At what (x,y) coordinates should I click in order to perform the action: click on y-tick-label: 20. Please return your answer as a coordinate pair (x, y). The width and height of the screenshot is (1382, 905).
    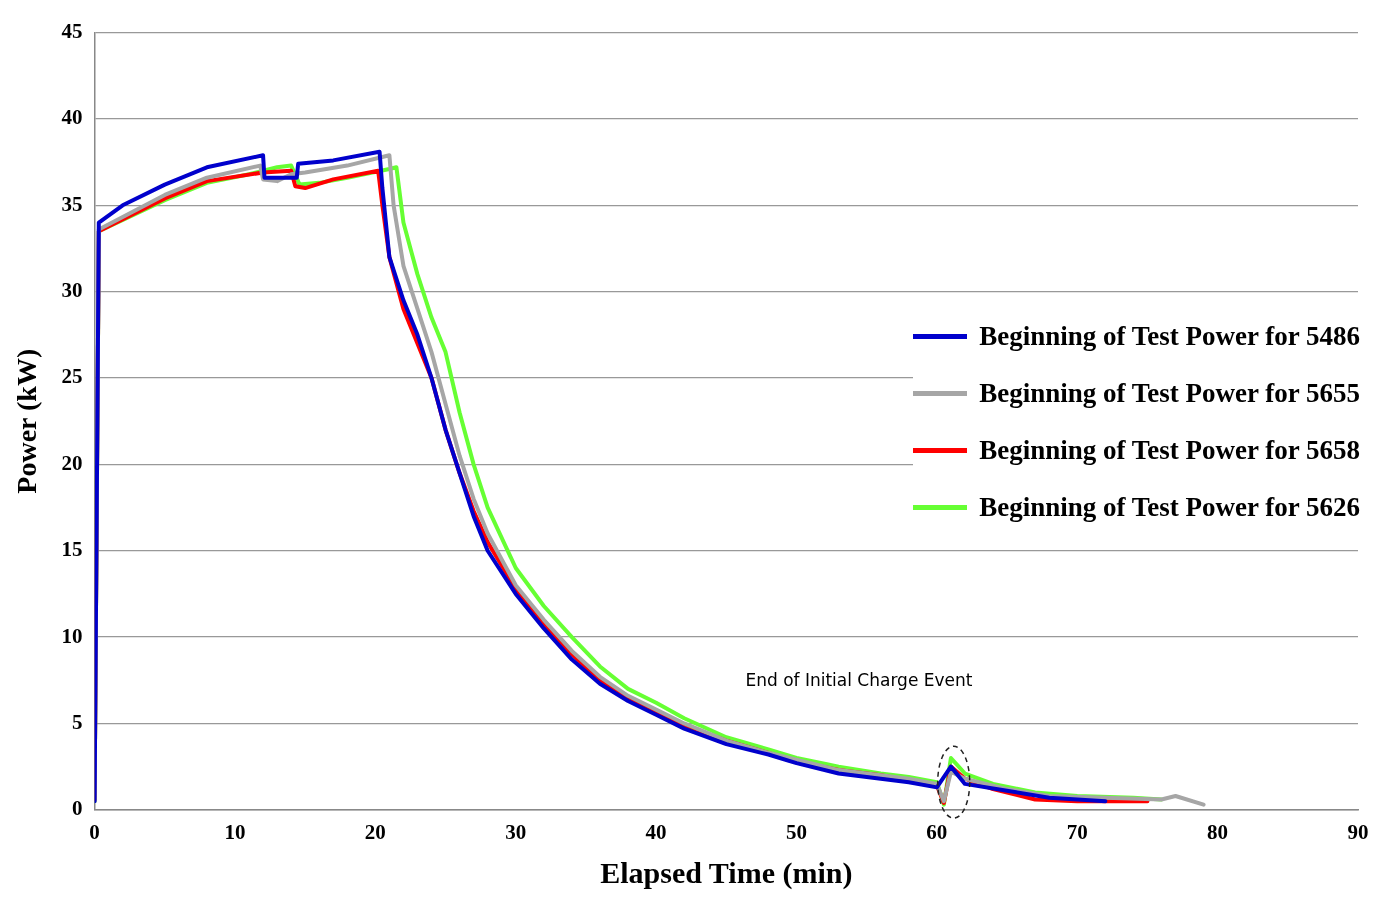
    Looking at the image, I should click on (72, 462).